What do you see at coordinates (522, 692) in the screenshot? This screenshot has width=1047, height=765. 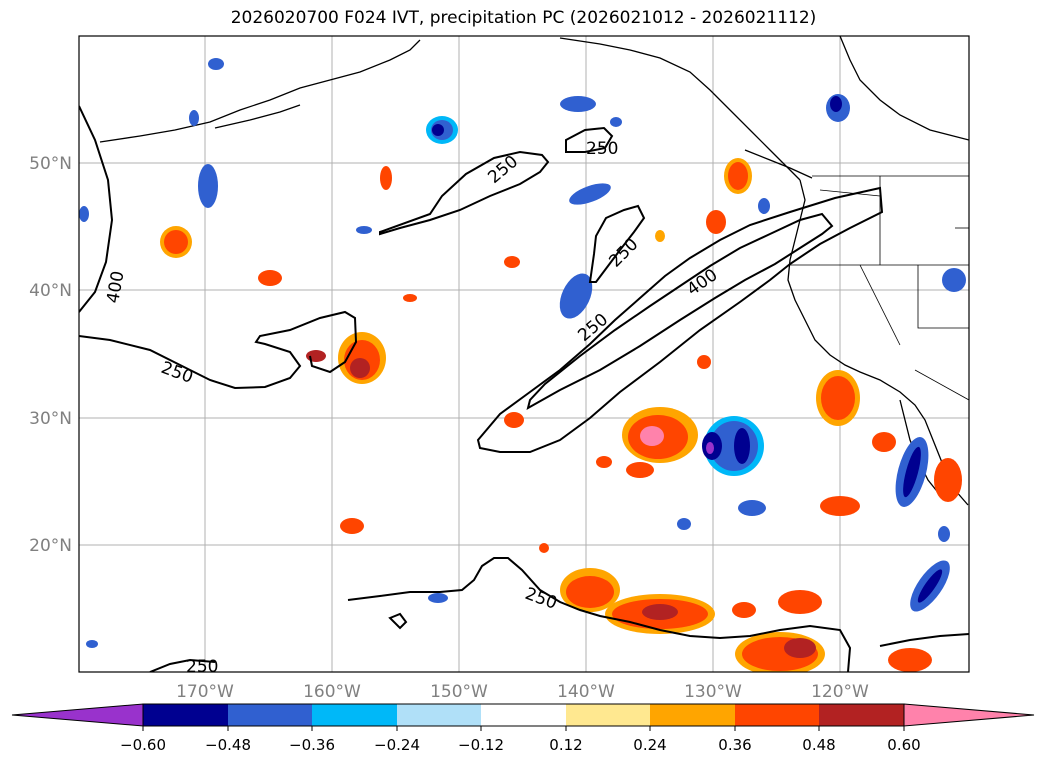 I see `longitude-labels: 170°W 160°W 150°W 140°W 130°W 120°W` at bounding box center [522, 692].